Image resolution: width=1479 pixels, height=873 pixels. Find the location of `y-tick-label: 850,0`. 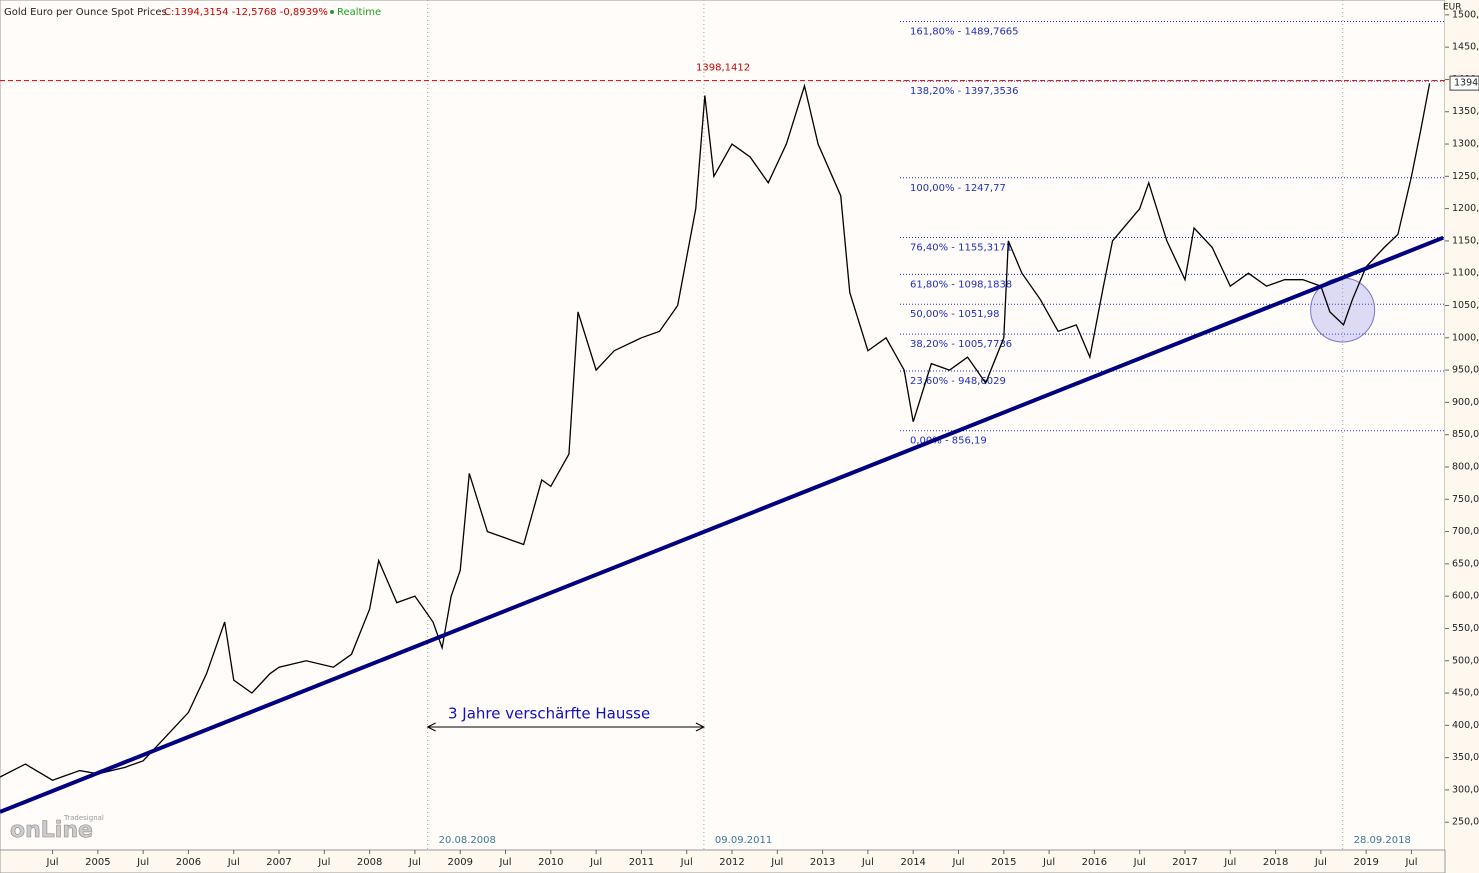

y-tick-label: 850,0 is located at coordinates (1465, 434).